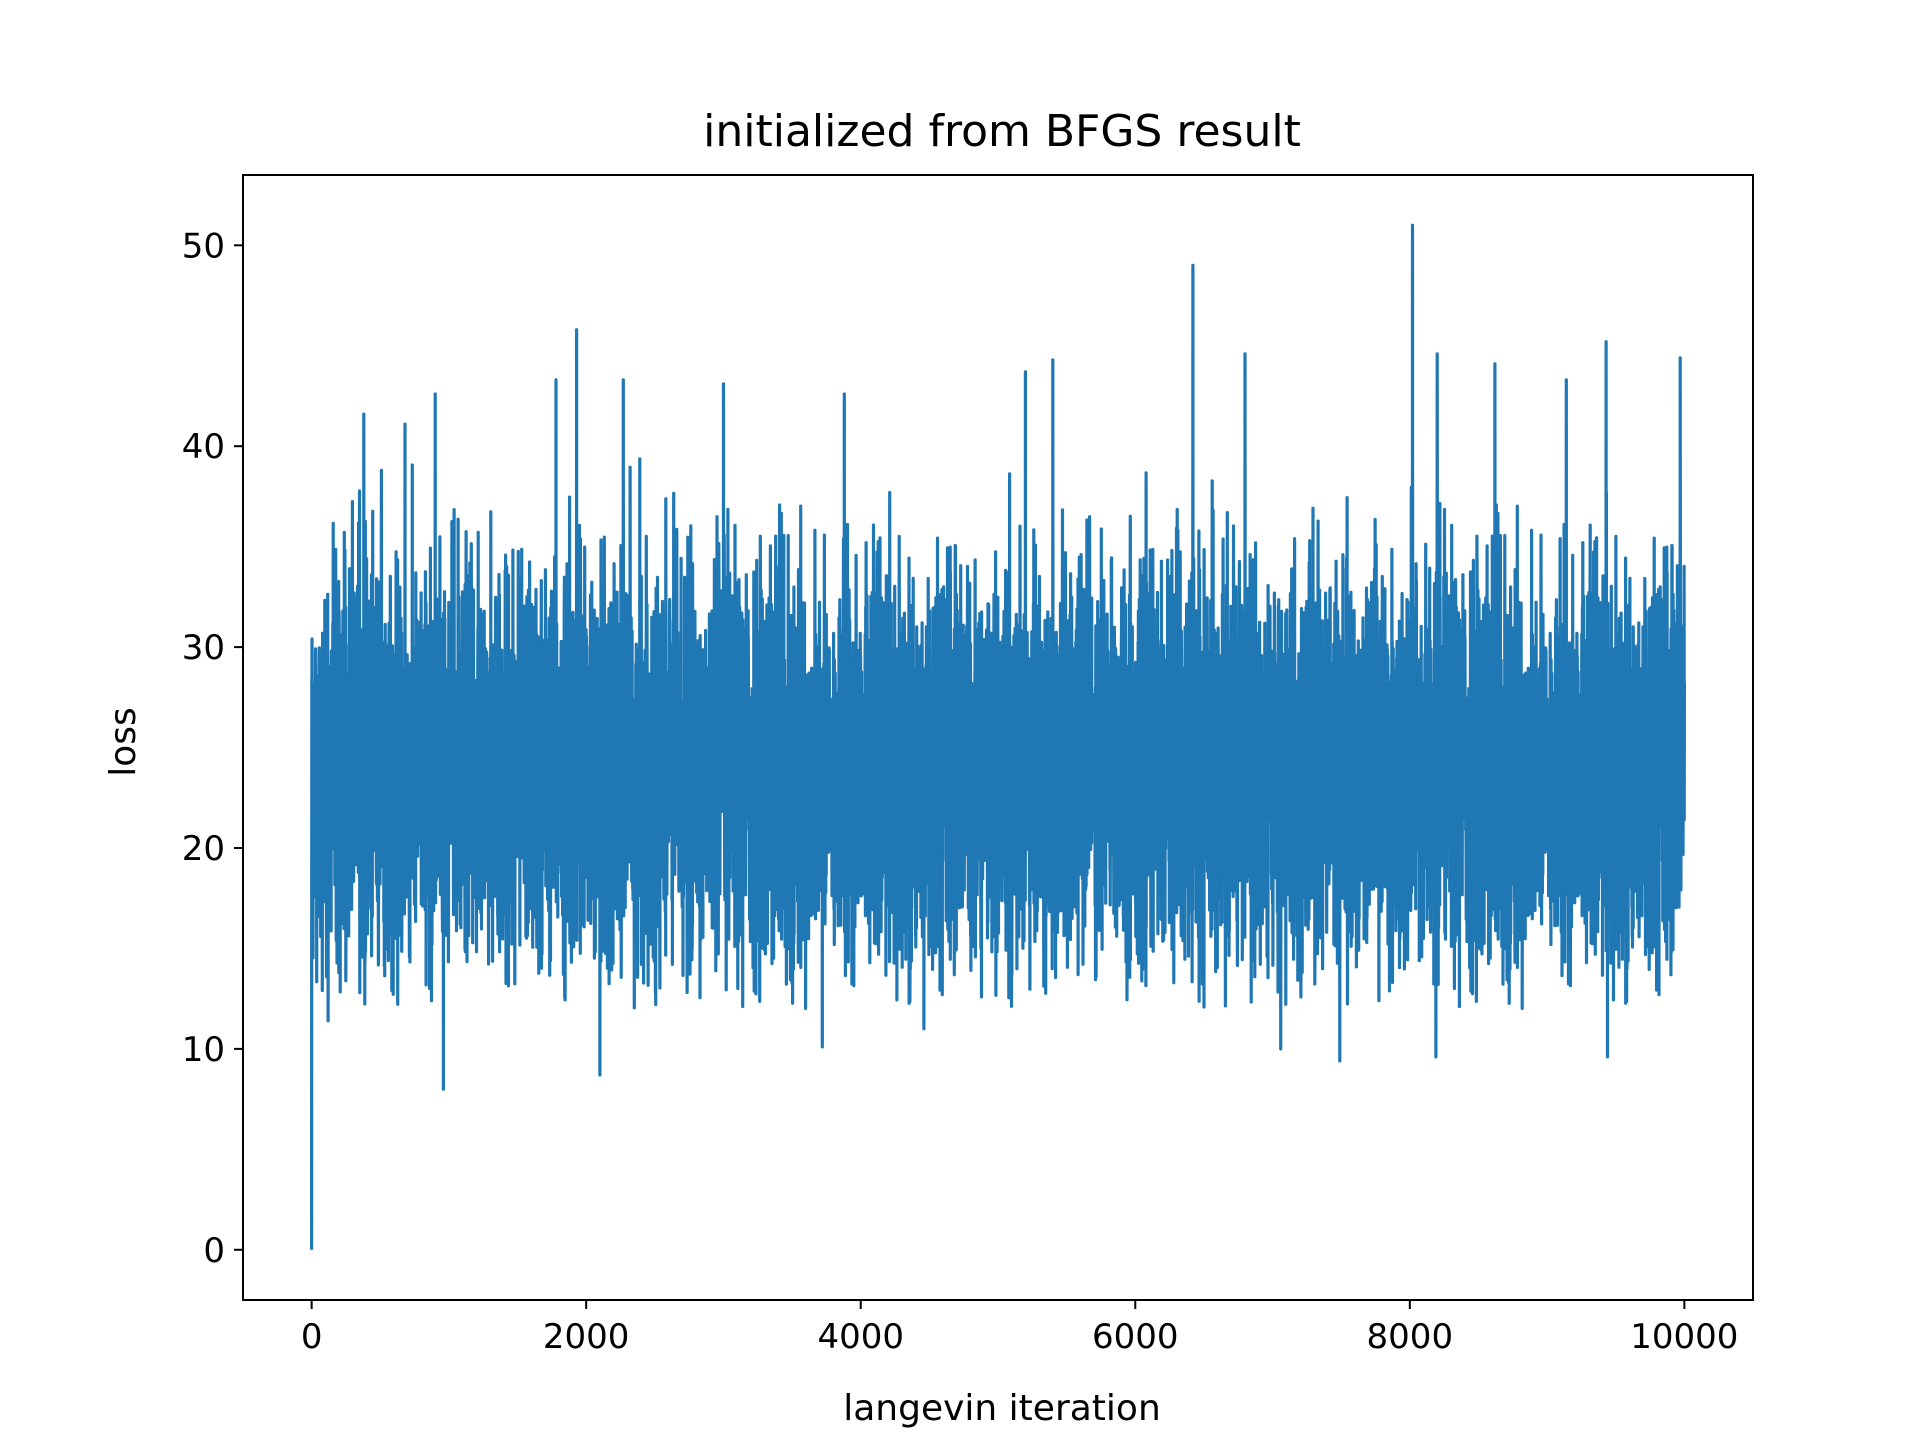 The image size is (1920, 1440). Describe the element at coordinates (203, 246) in the screenshot. I see `y-tick-label: 50` at that location.